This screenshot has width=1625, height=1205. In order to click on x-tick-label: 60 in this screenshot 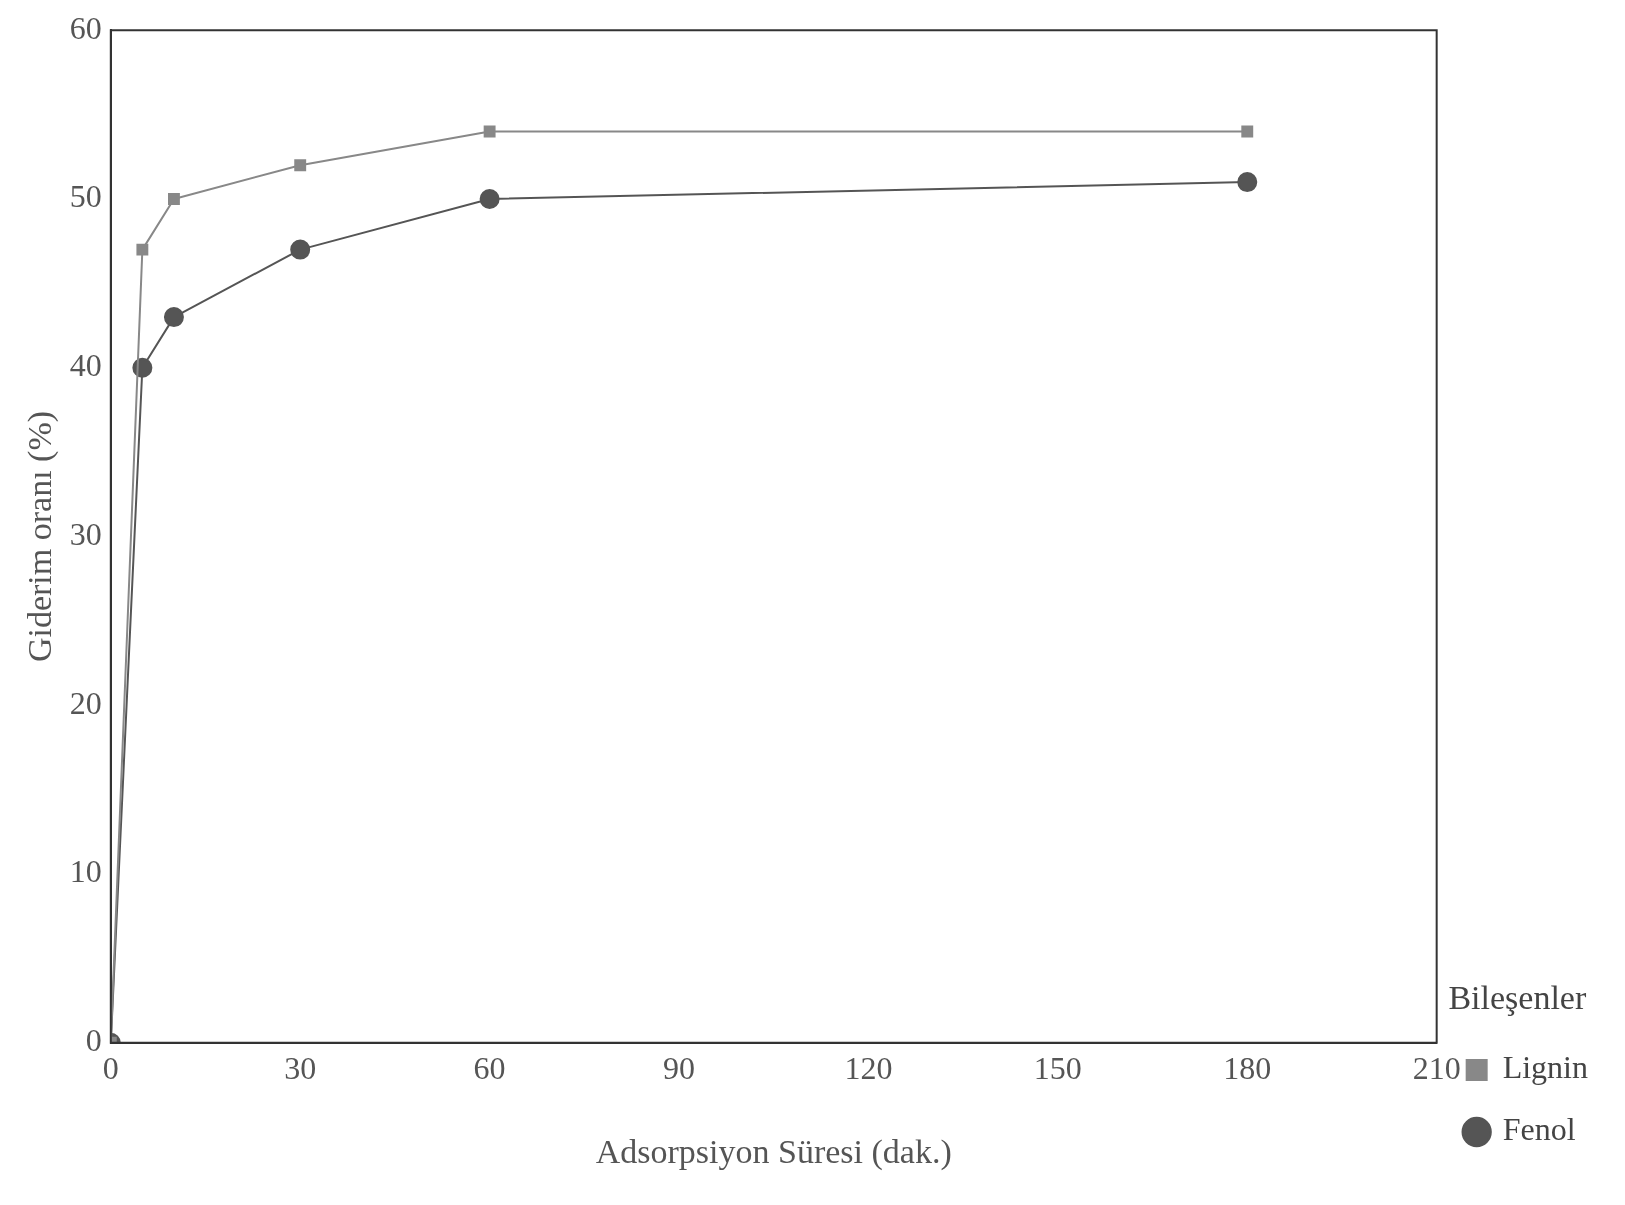, I will do `click(489, 1068)`.